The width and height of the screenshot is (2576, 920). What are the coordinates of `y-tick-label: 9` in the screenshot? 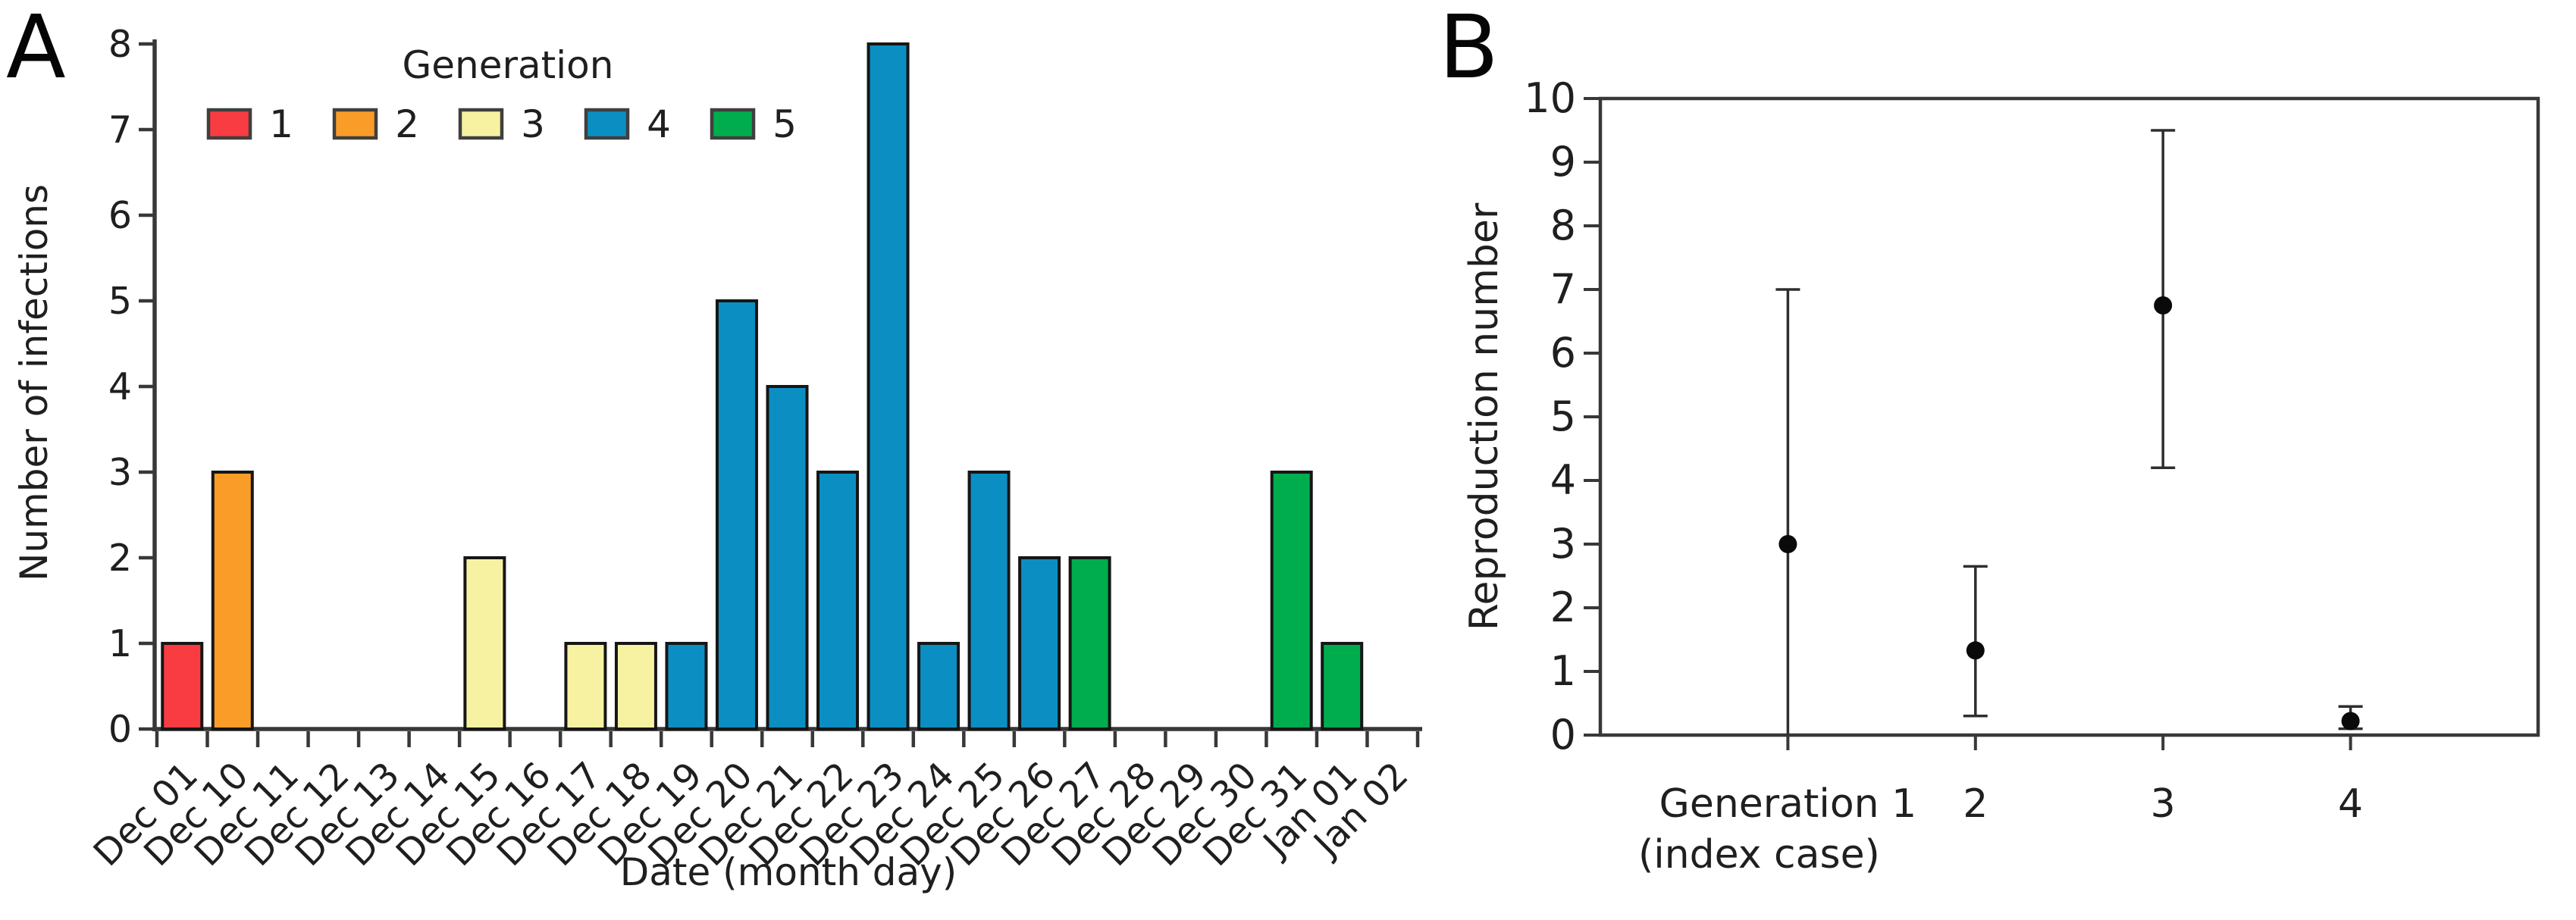 It's located at (1563, 162).